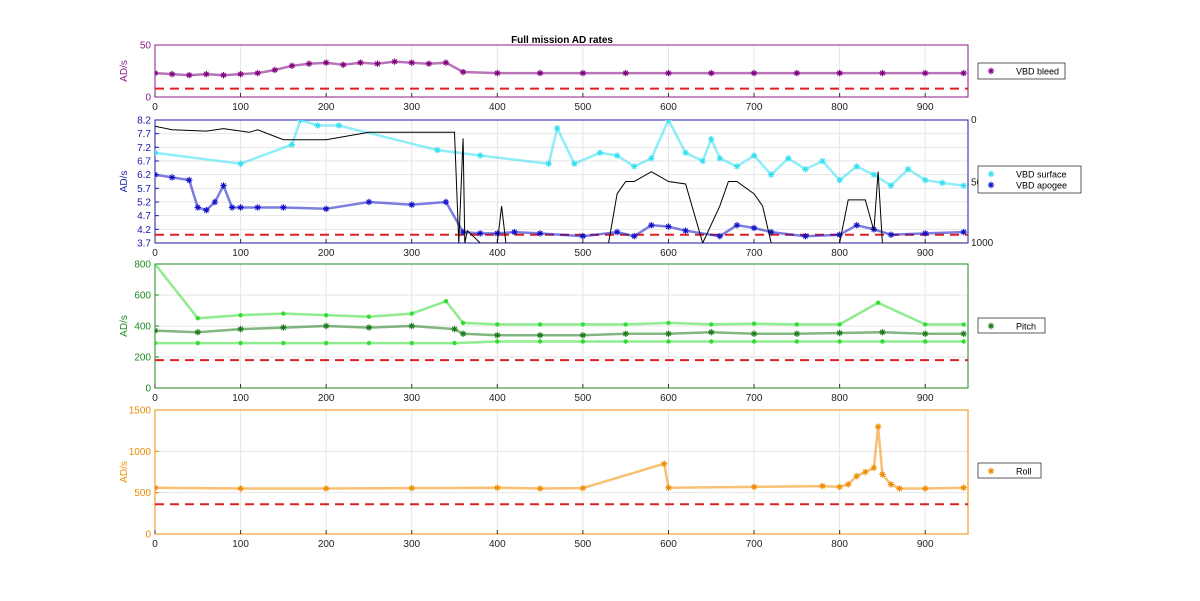 The height and width of the screenshot is (601, 1200). I want to click on y-tick-label: 8.2, so click(144, 121).